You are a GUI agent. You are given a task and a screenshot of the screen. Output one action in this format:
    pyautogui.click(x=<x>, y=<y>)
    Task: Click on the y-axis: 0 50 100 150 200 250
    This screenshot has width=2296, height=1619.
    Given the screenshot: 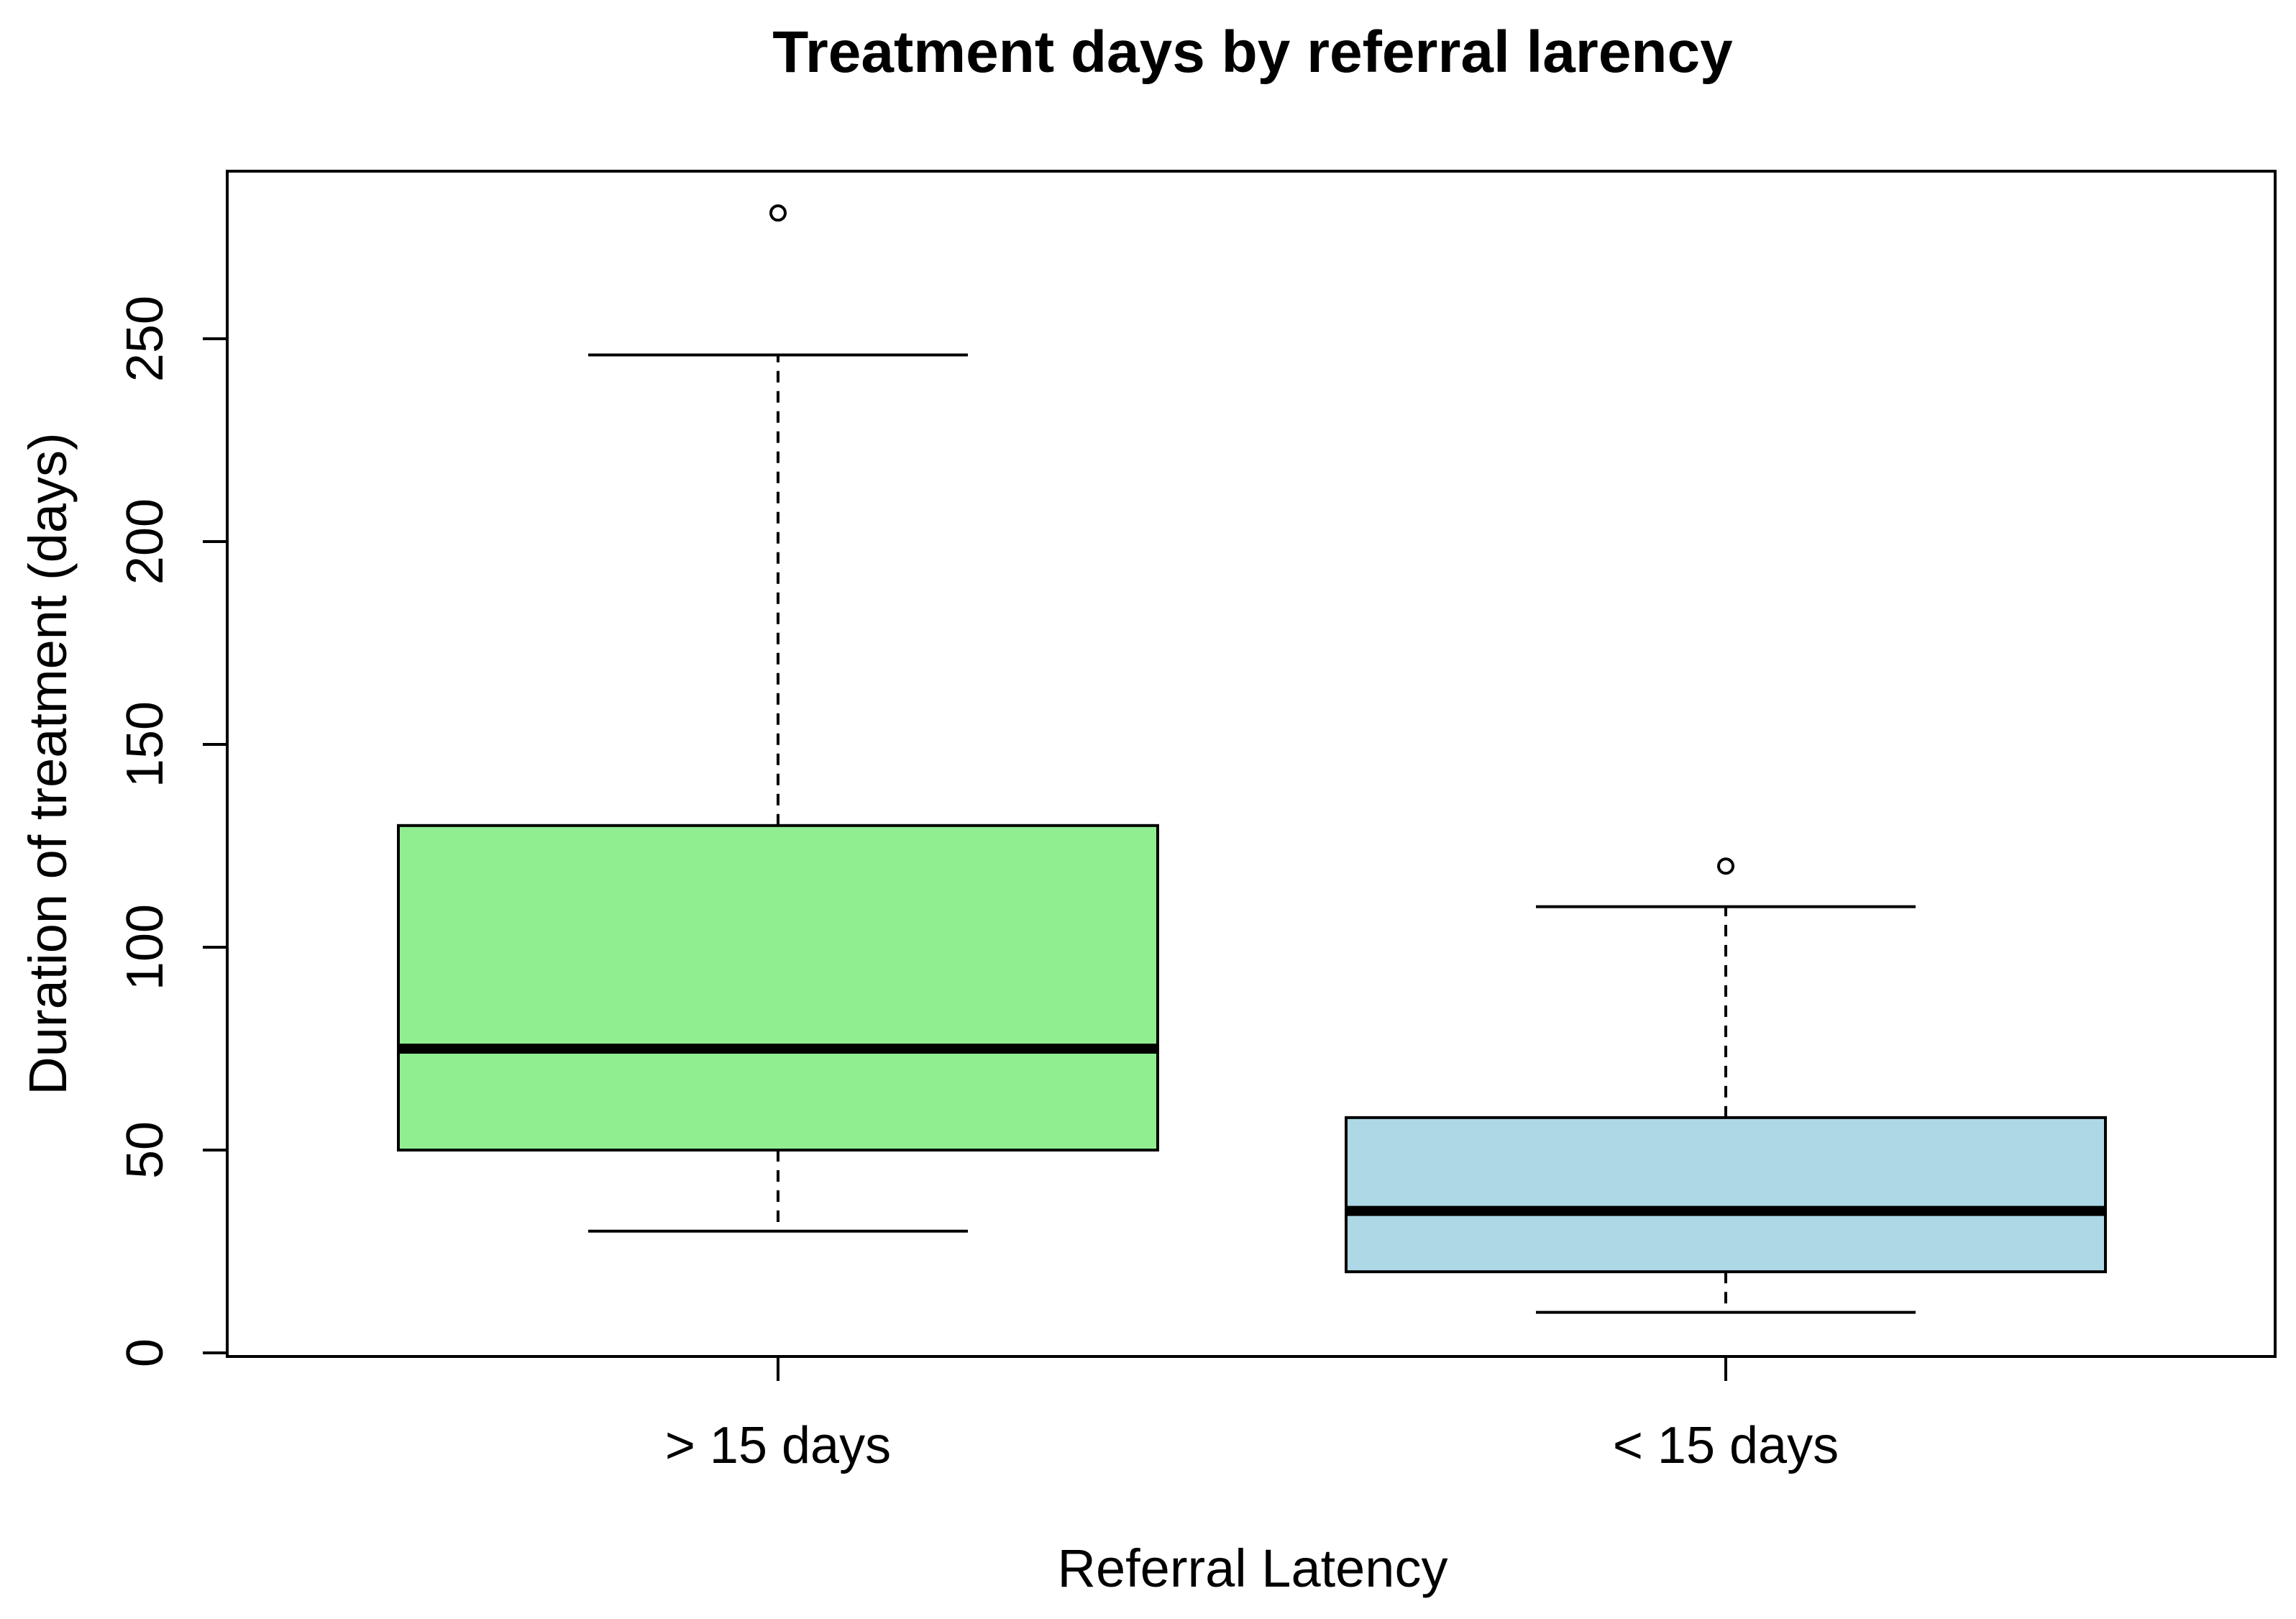 What is the action you would take?
    pyautogui.click(x=172, y=831)
    